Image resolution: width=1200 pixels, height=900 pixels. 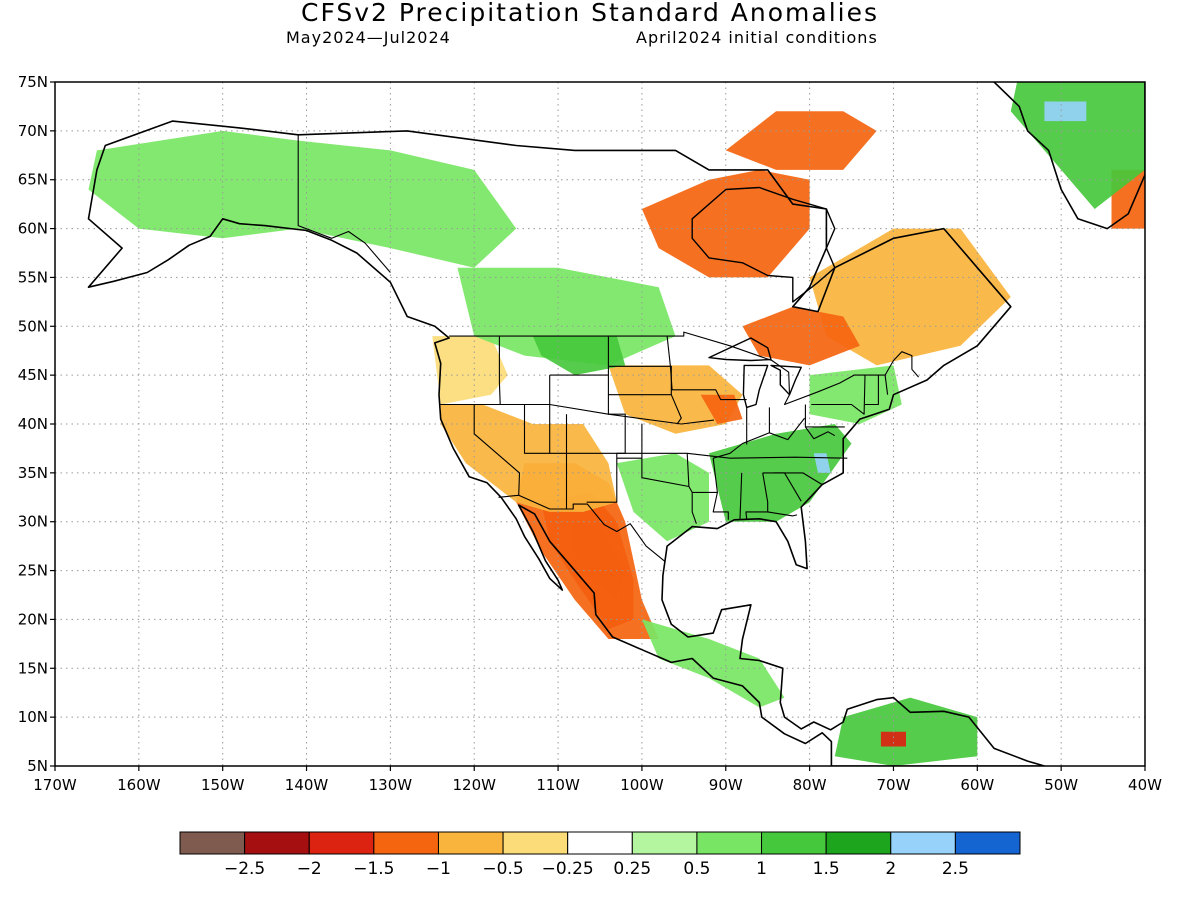 I want to click on lat-label-45N: 45N, so click(x=33, y=375).